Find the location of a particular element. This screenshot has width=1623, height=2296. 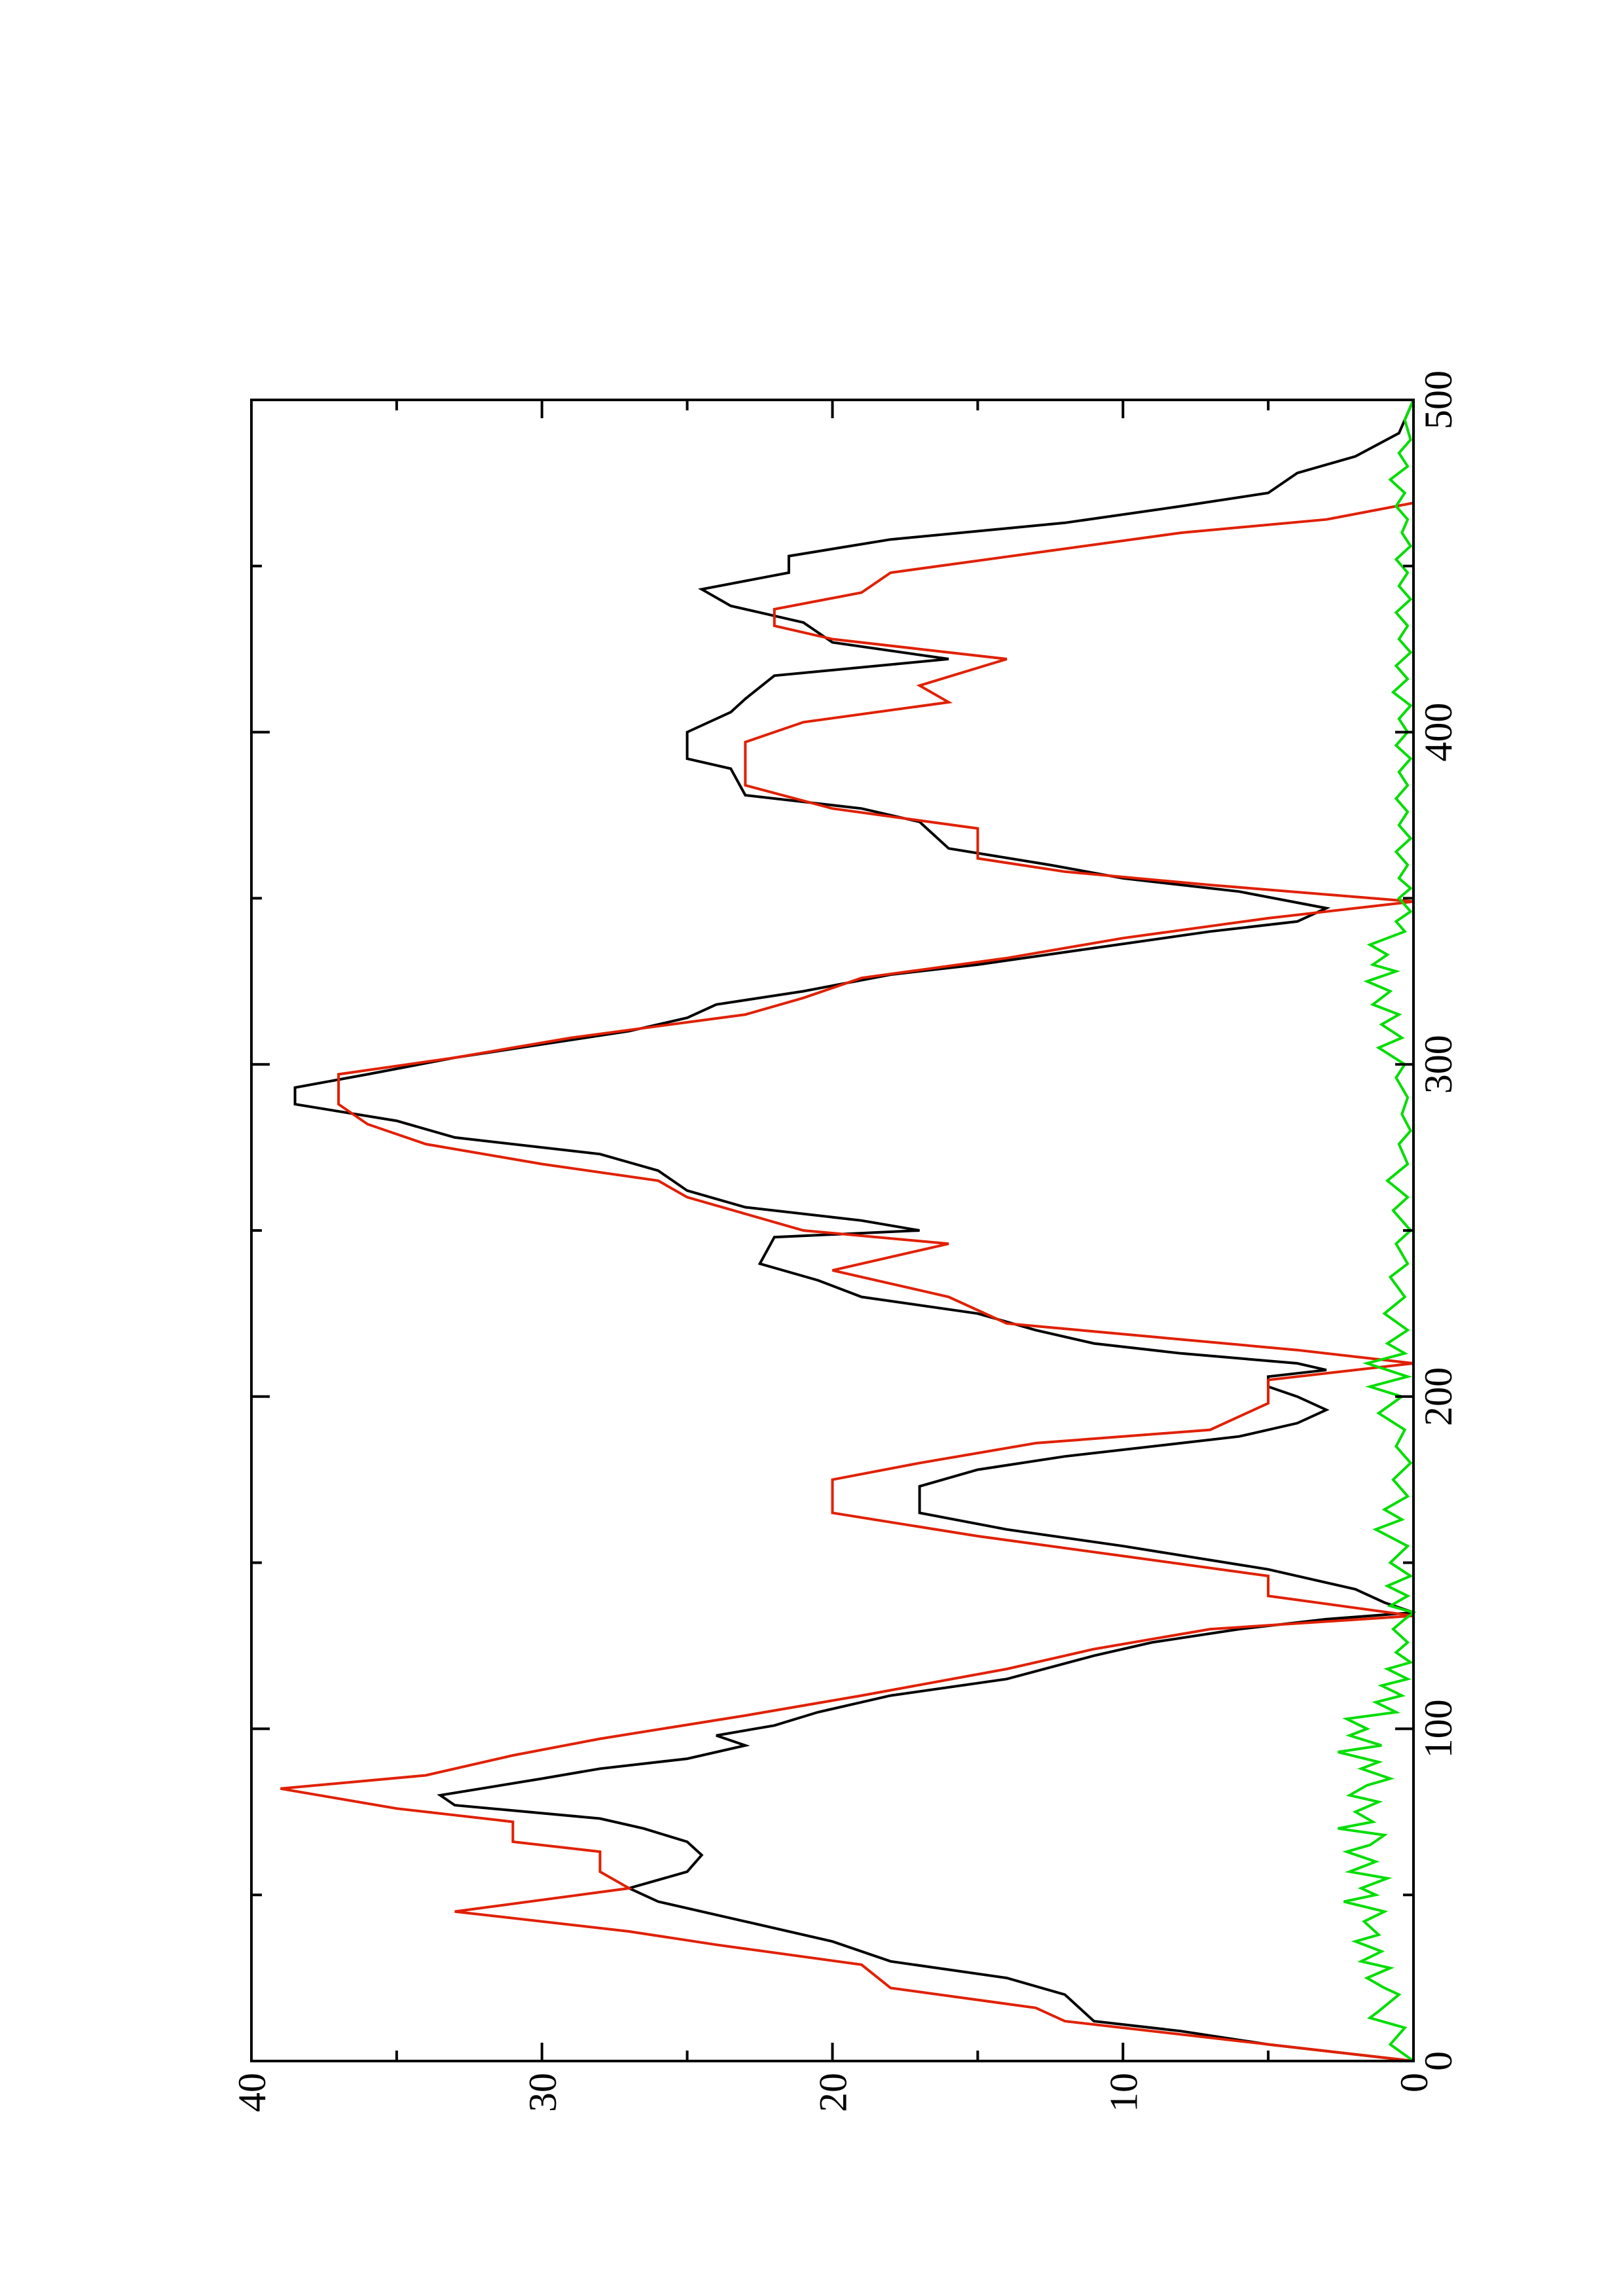

x-tick-label: 100 is located at coordinates (1438, 1728).